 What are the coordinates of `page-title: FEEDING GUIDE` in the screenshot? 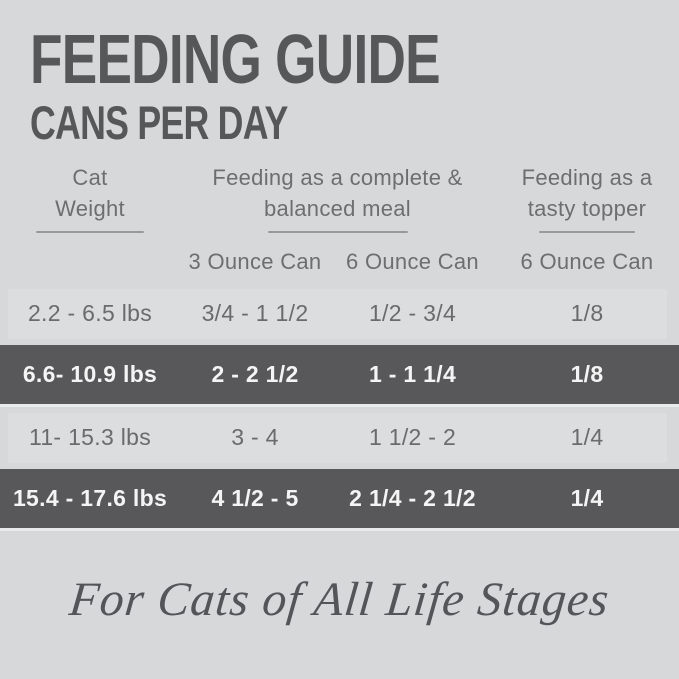 It's located at (235, 59).